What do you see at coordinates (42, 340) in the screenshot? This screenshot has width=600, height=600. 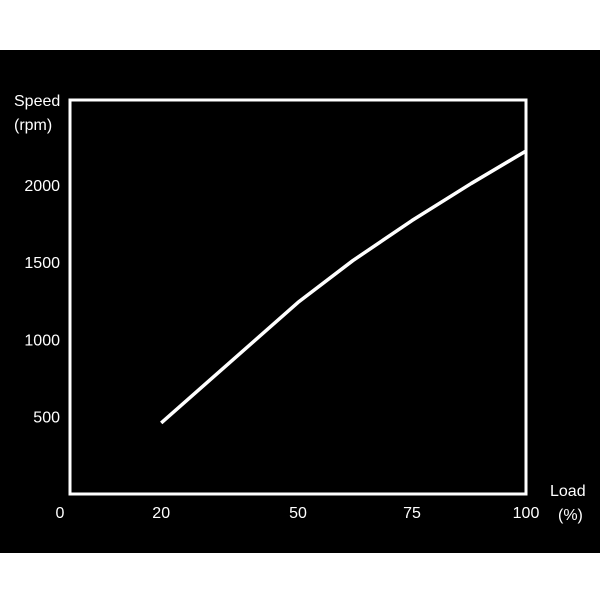 I see `y-tick-label-1: 1000` at bounding box center [42, 340].